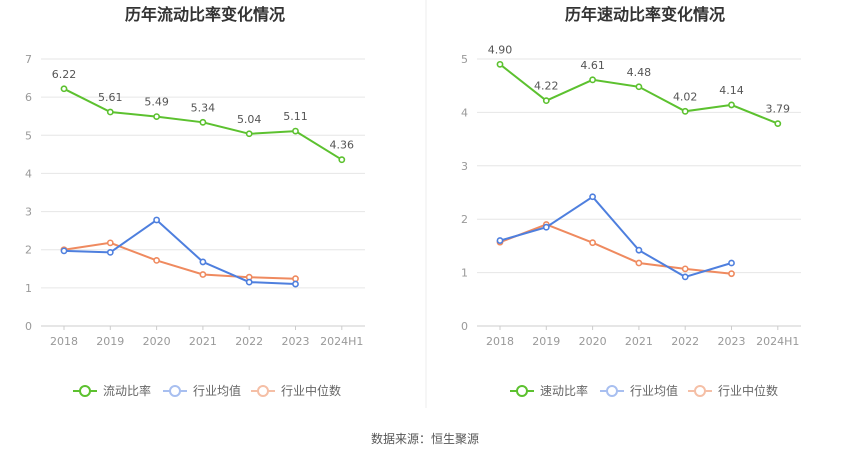 The height and width of the screenshot is (459, 850). Describe the element at coordinates (249, 119) in the screenshot. I see `data-label: 5.04` at that location.